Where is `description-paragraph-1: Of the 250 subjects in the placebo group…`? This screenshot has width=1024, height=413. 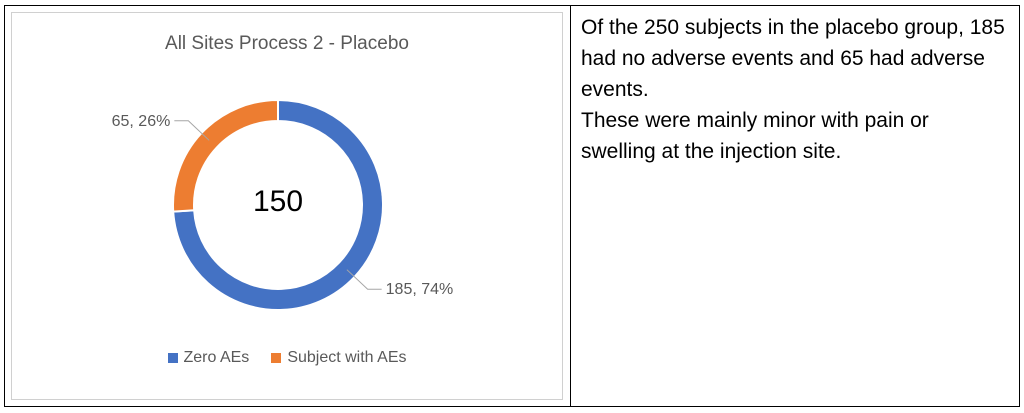 description-paragraph-1: Of the 250 subjects in the placebo group… is located at coordinates (793, 58).